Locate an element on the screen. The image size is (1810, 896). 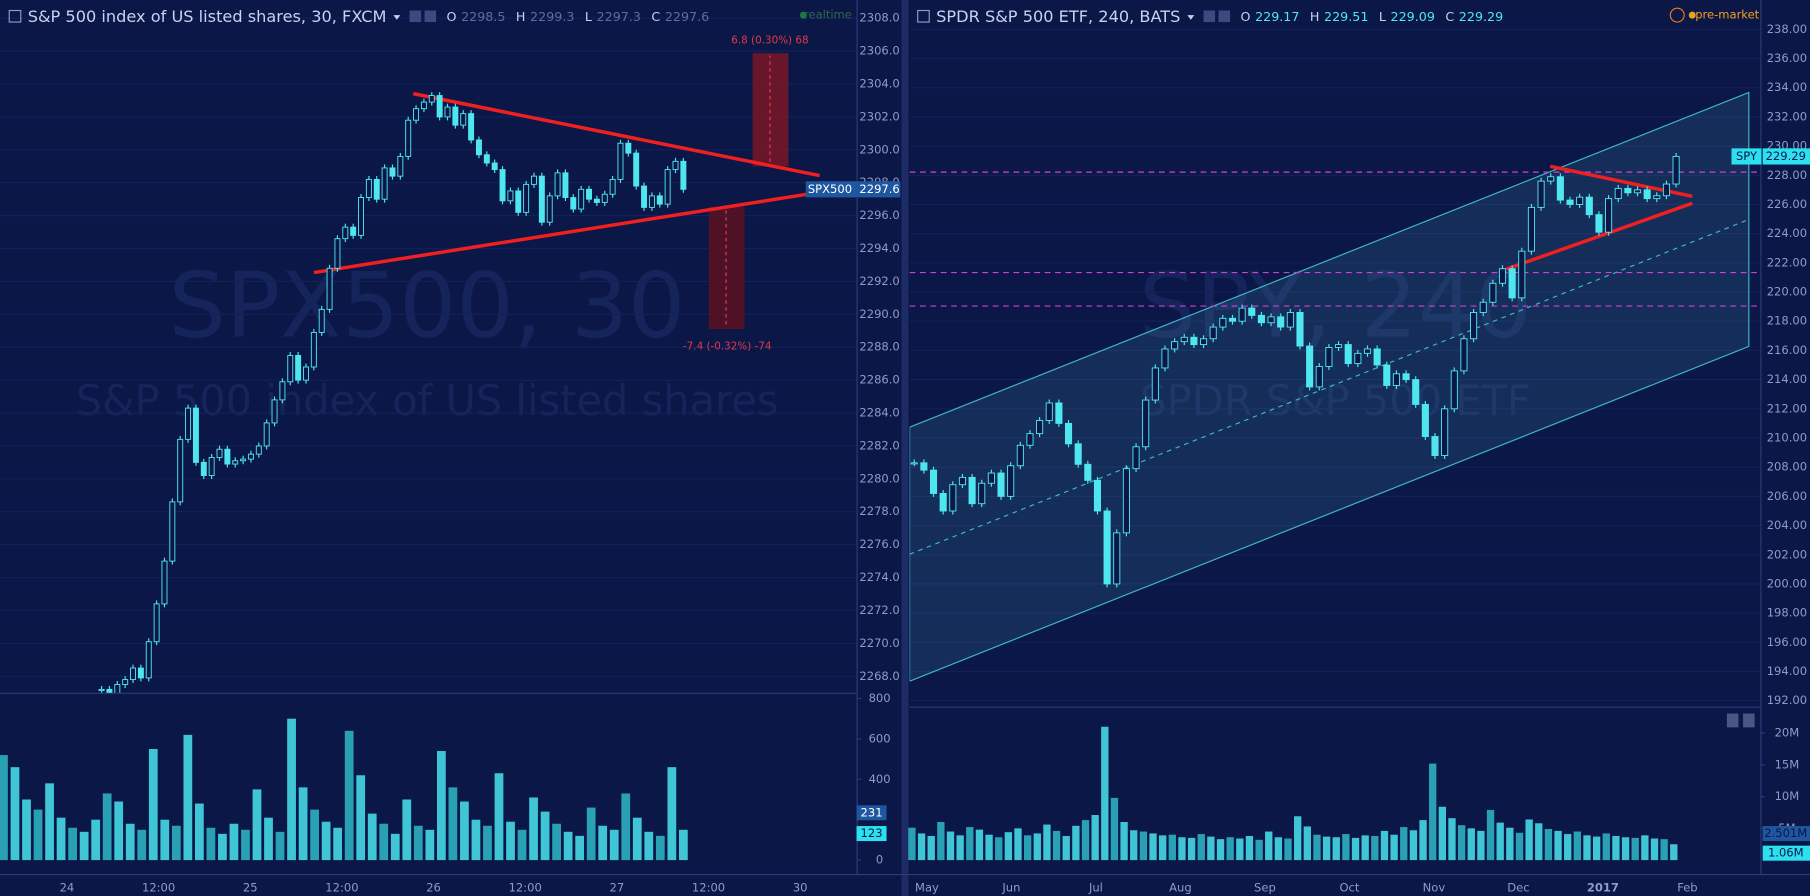
watermark-subtitle: SPDR S&P 500 ETF is located at coordinates (1335, 400).